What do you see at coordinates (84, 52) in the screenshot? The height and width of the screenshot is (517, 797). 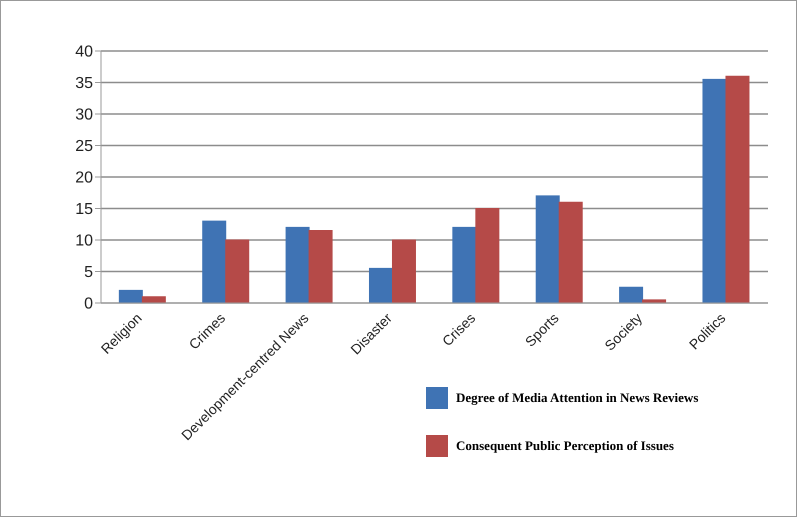 I see `y-tick-label: 40` at bounding box center [84, 52].